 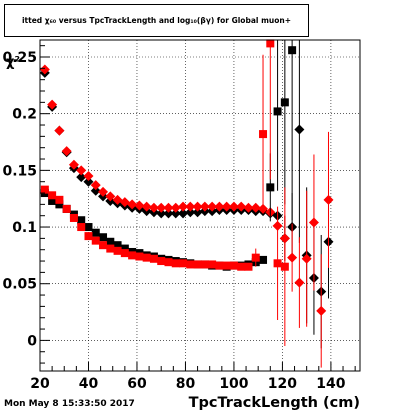 What do you see at coordinates (19, 285) in the screenshot?
I see `y-tick-label: 0.05` at bounding box center [19, 285].